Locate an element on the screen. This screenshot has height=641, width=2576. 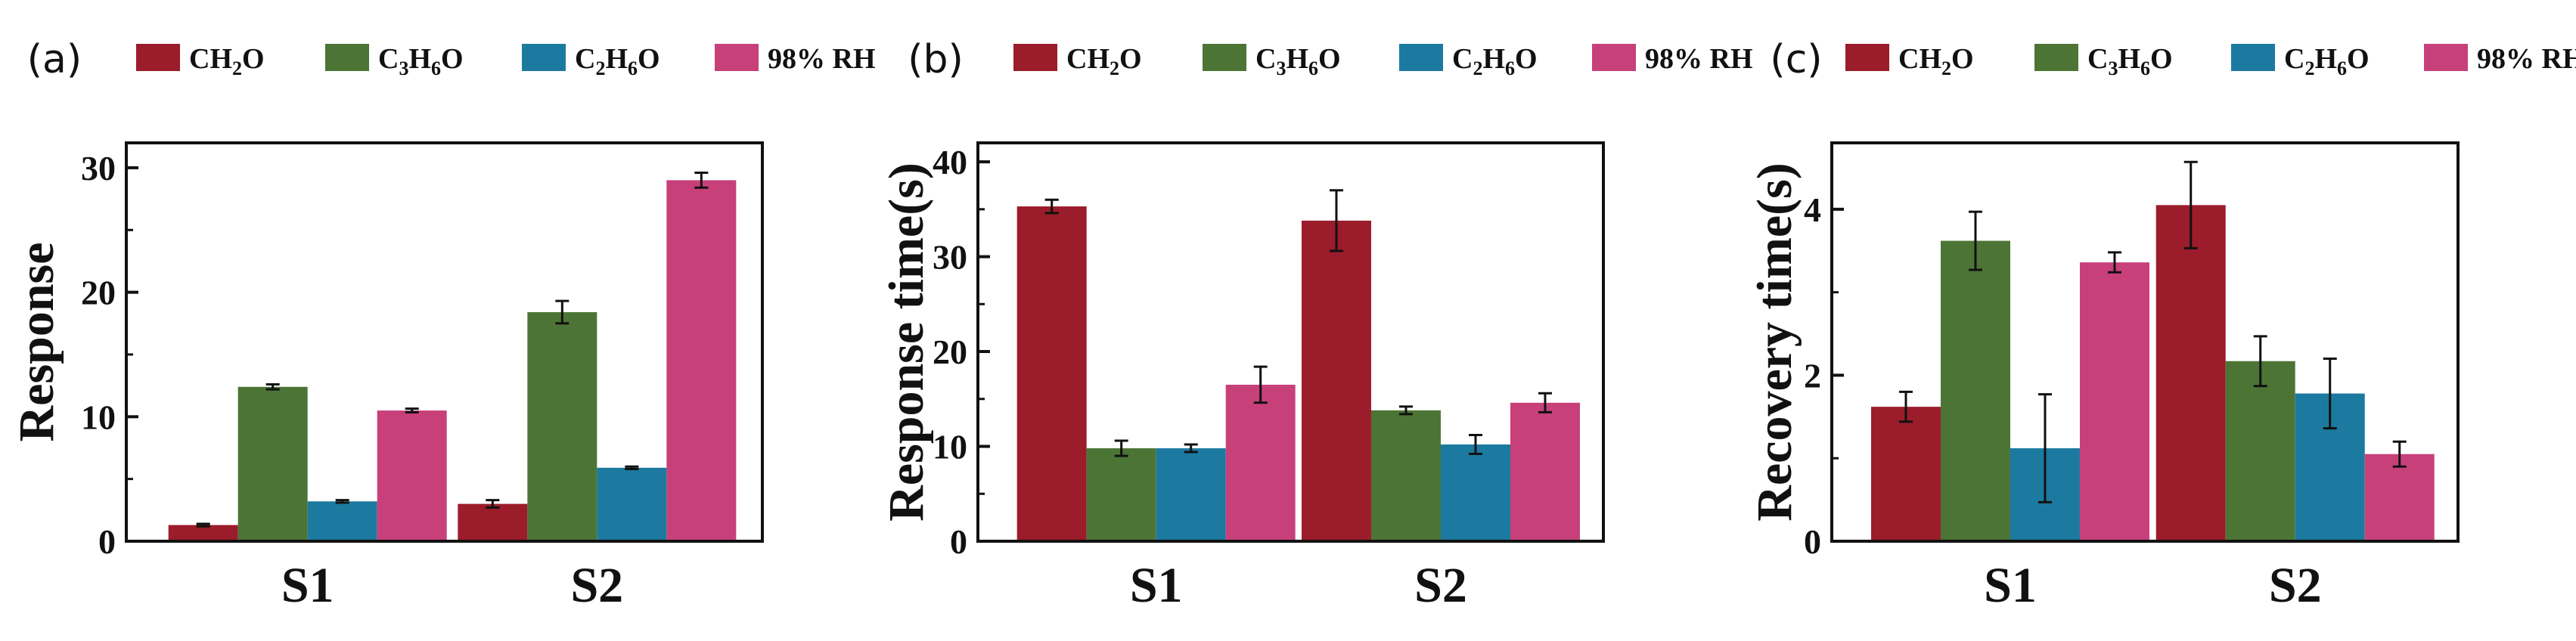
panel-label: (c) is located at coordinates (1796, 59).